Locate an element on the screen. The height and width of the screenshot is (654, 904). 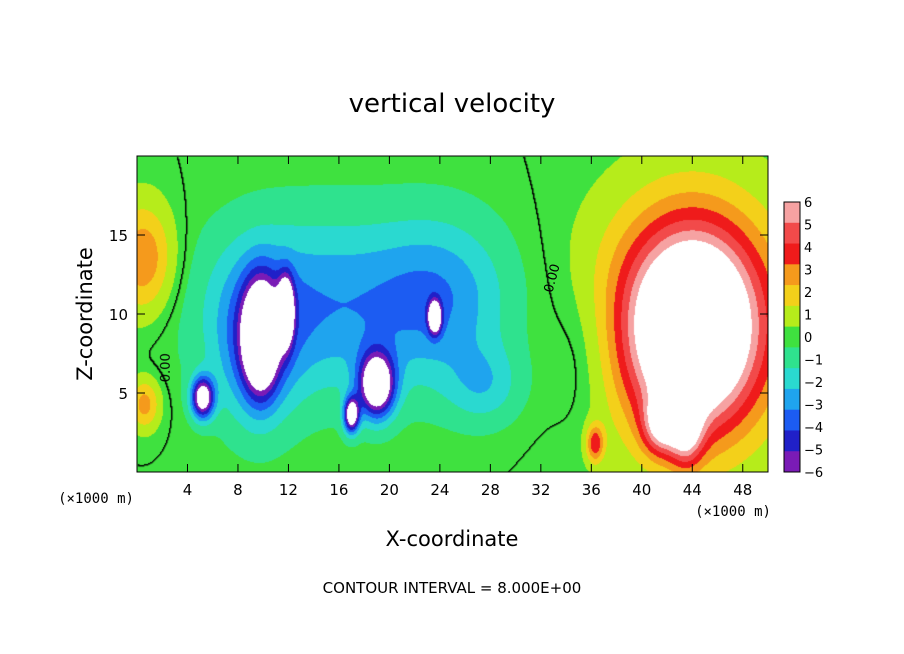
x-tick-label: 40 is located at coordinates (641, 490).